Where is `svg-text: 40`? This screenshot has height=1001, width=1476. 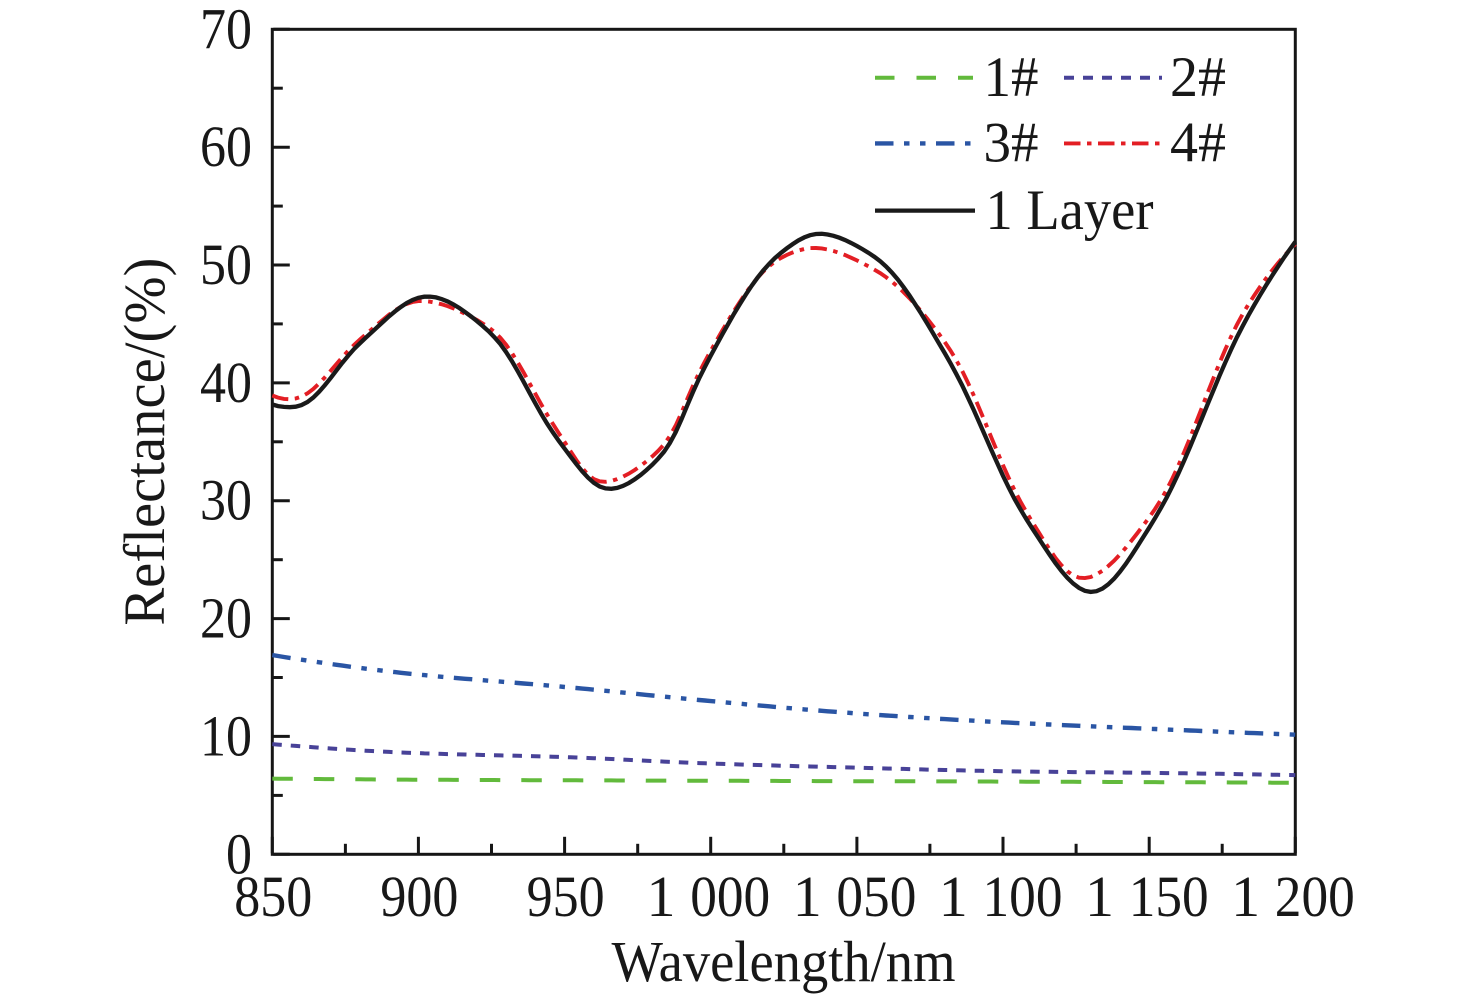
svg-text: 40 is located at coordinates (226, 382).